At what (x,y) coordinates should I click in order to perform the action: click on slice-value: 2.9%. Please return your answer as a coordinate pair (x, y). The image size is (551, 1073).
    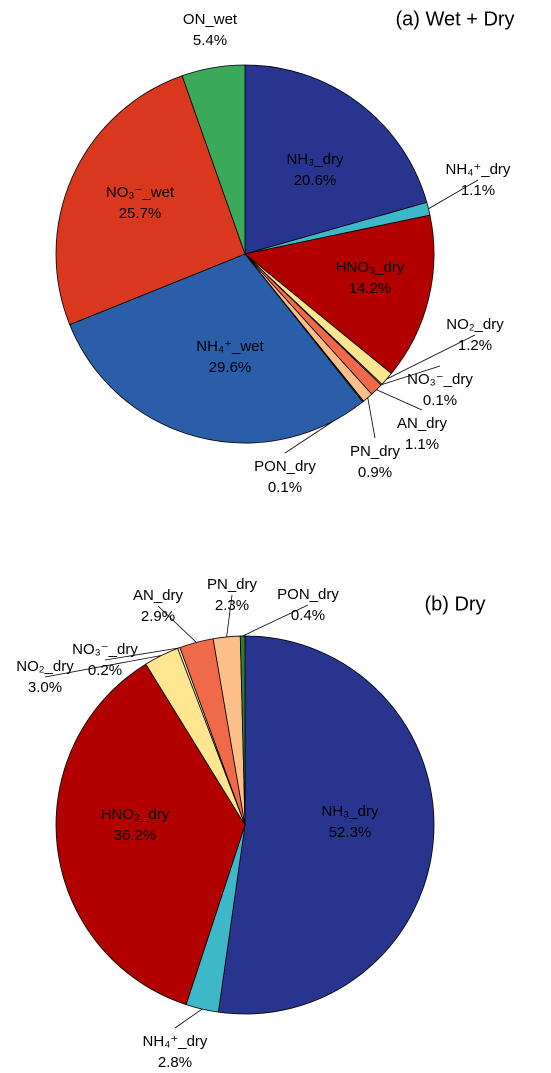
    Looking at the image, I should click on (158, 616).